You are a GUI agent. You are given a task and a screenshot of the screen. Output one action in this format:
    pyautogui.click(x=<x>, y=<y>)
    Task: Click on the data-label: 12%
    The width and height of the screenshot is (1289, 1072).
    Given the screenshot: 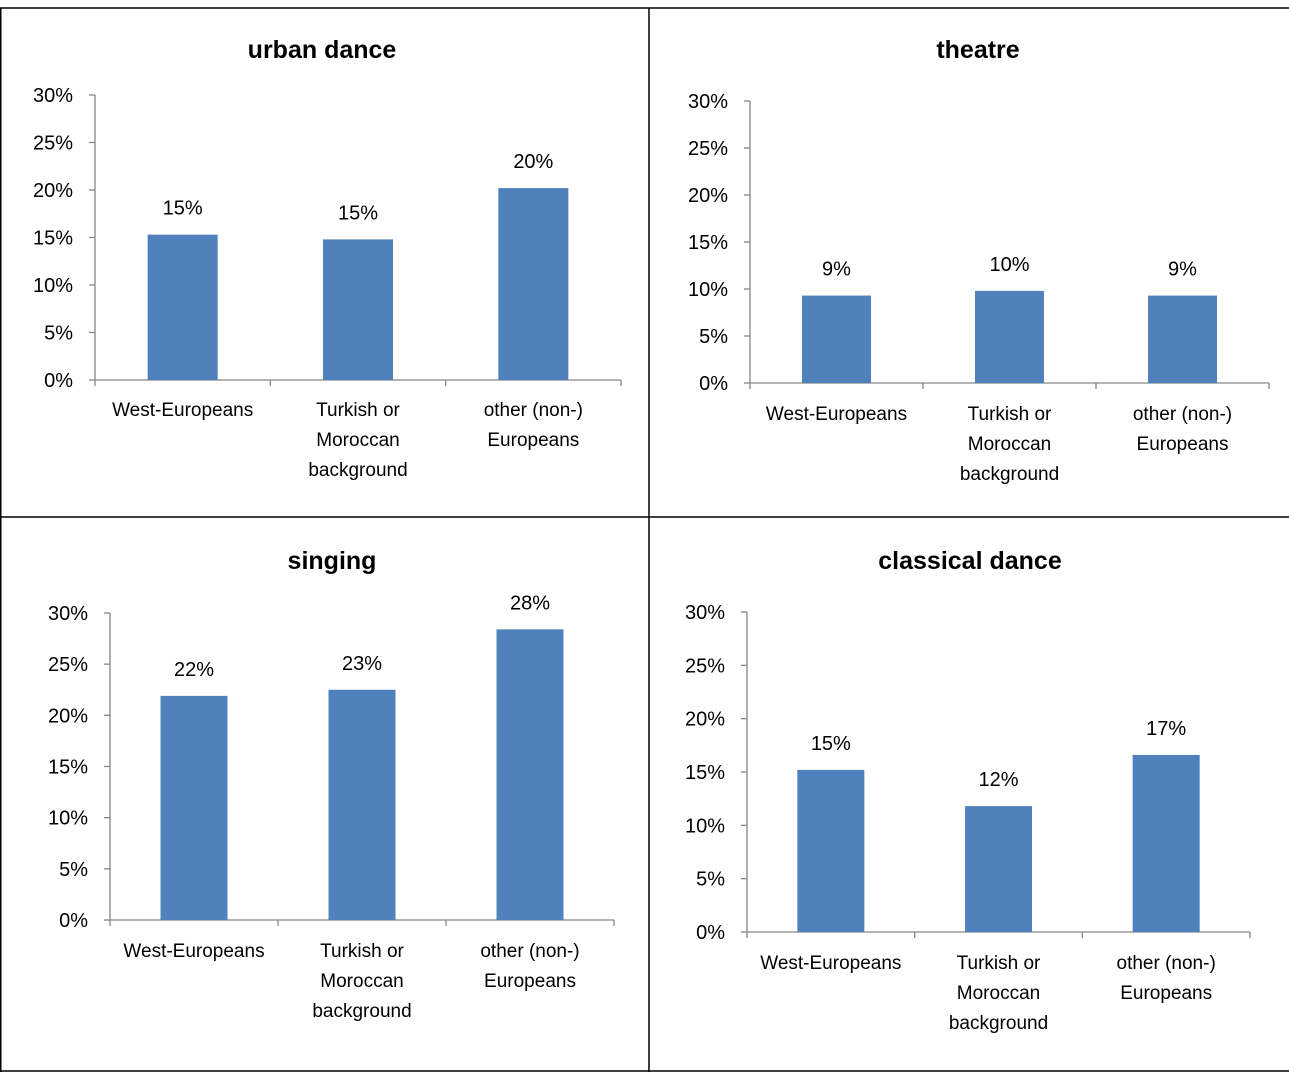 What is the action you would take?
    pyautogui.click(x=998, y=780)
    